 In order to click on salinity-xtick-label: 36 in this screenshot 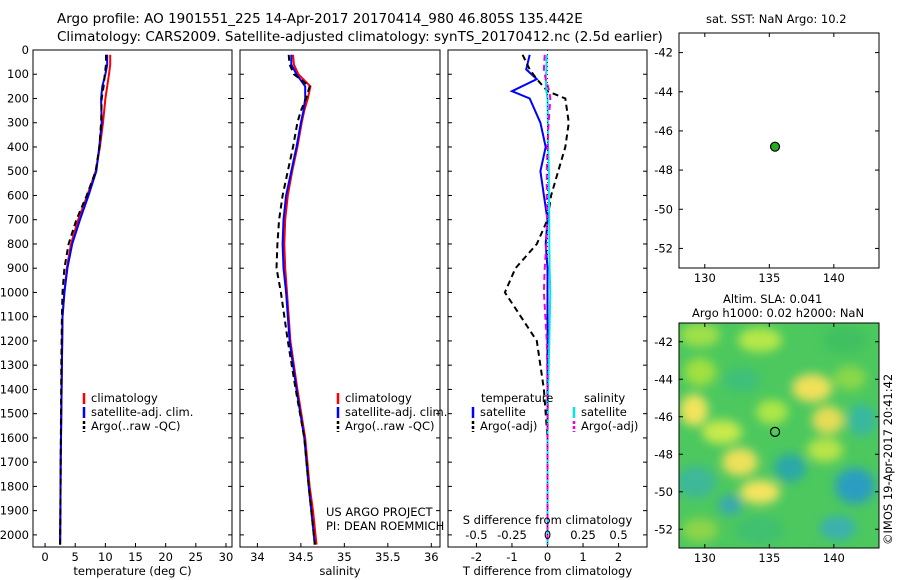, I will do `click(431, 557)`.